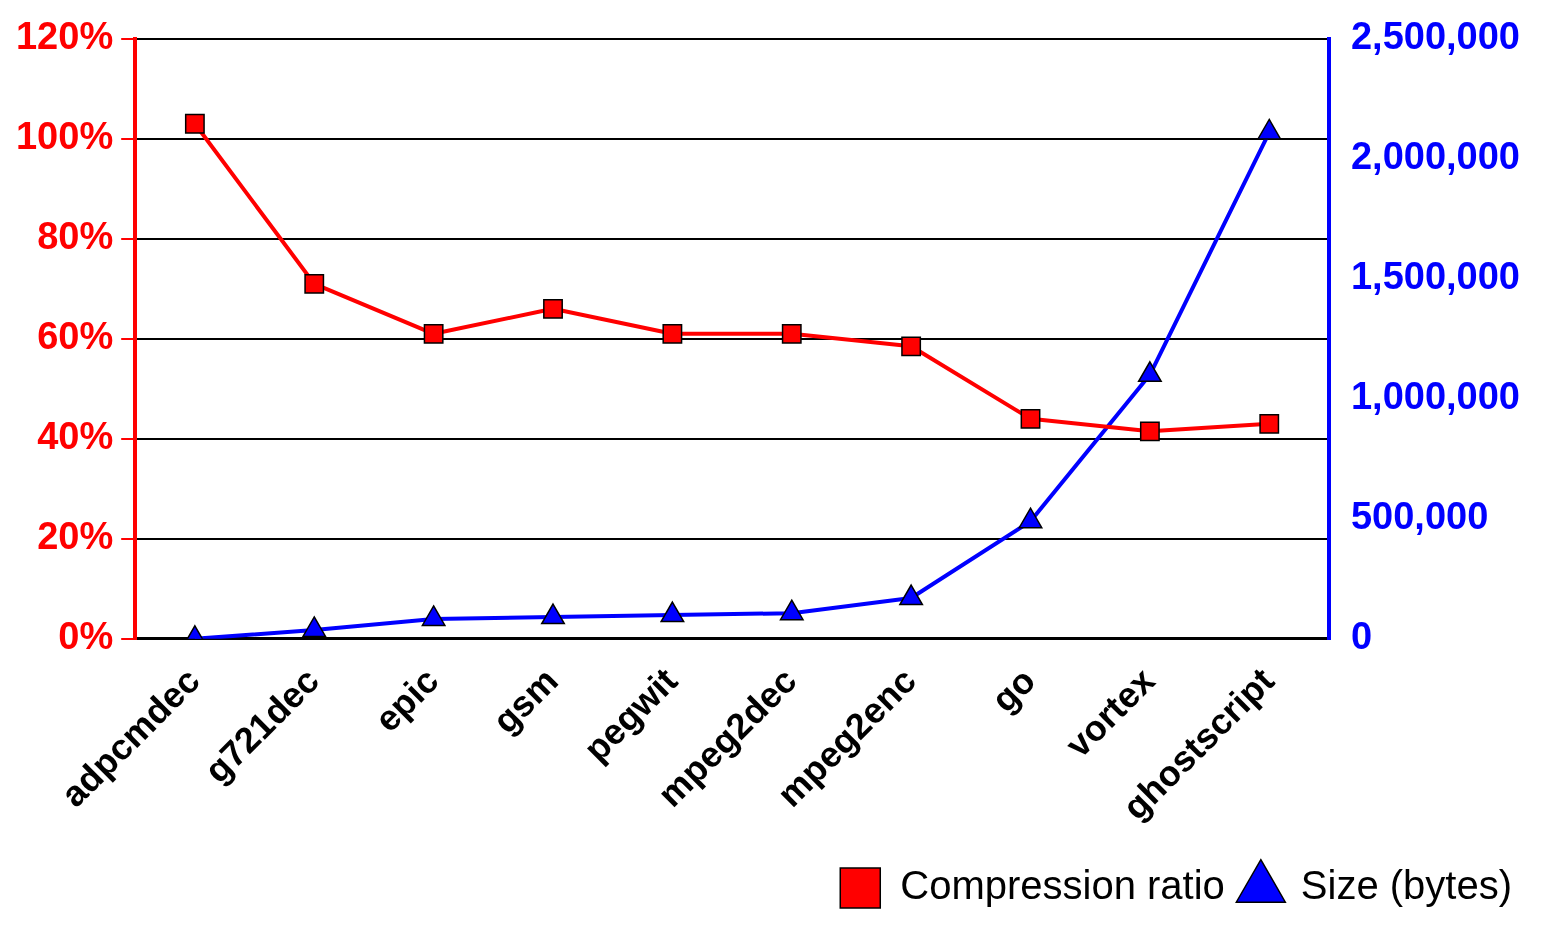  What do you see at coordinates (1435, 156) in the screenshot?
I see `y2-tick-label: 2,000,000` at bounding box center [1435, 156].